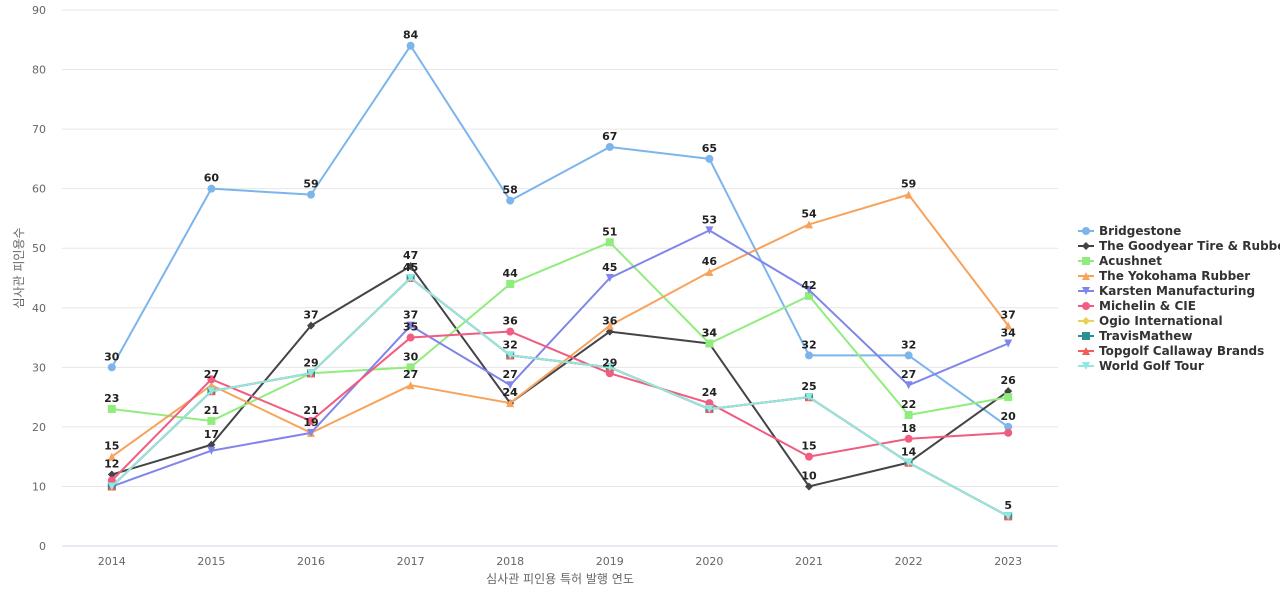  I want to click on y-tick-label: 0, so click(42, 546).